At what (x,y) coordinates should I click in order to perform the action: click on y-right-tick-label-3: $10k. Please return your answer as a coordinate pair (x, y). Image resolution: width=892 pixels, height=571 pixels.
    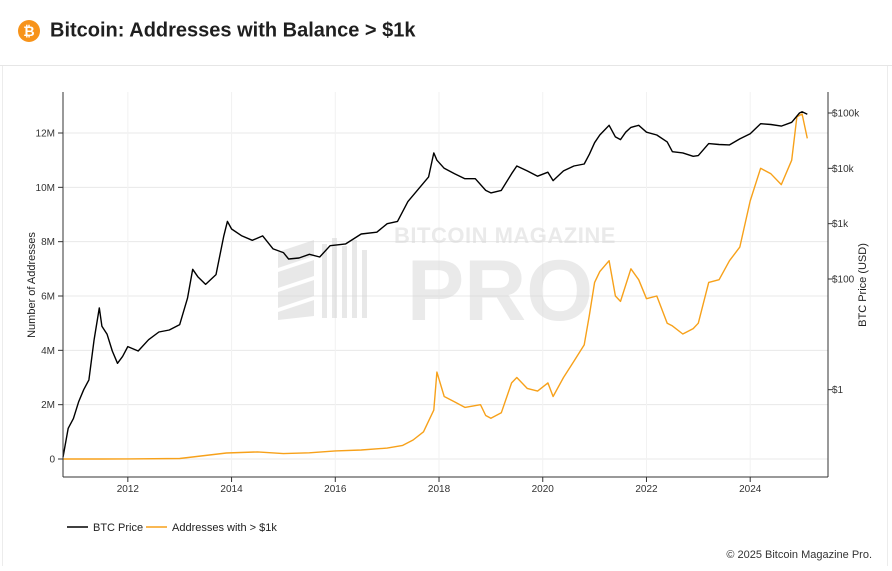
    Looking at the image, I should click on (843, 169).